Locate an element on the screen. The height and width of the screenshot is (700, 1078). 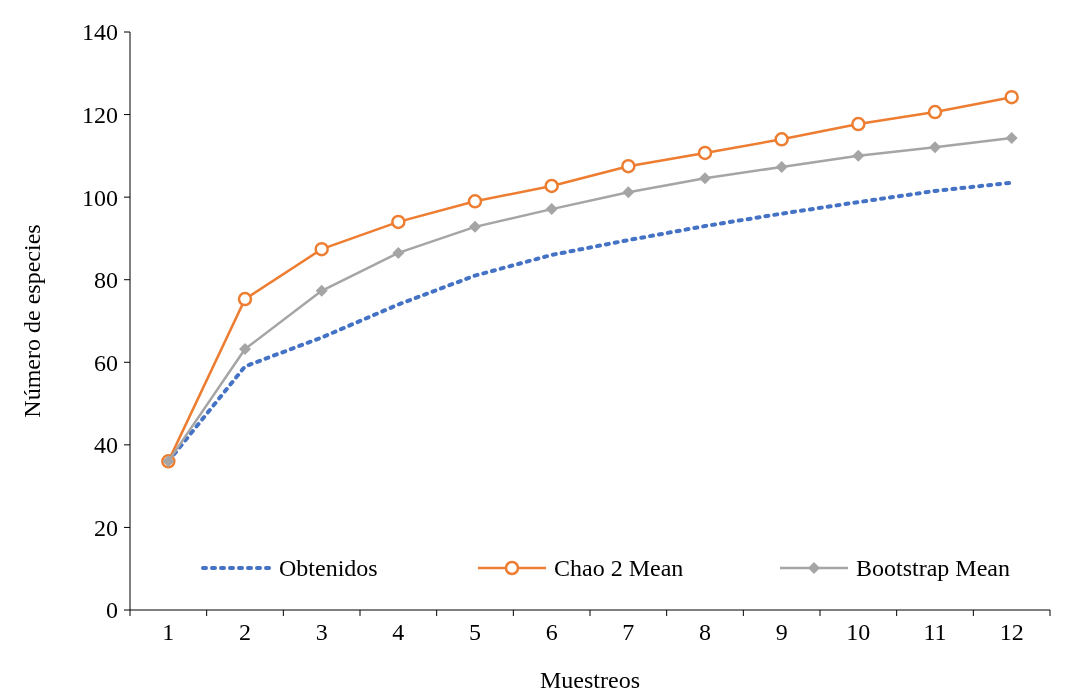
legend-label: Chao 2 Mean is located at coordinates (619, 568).